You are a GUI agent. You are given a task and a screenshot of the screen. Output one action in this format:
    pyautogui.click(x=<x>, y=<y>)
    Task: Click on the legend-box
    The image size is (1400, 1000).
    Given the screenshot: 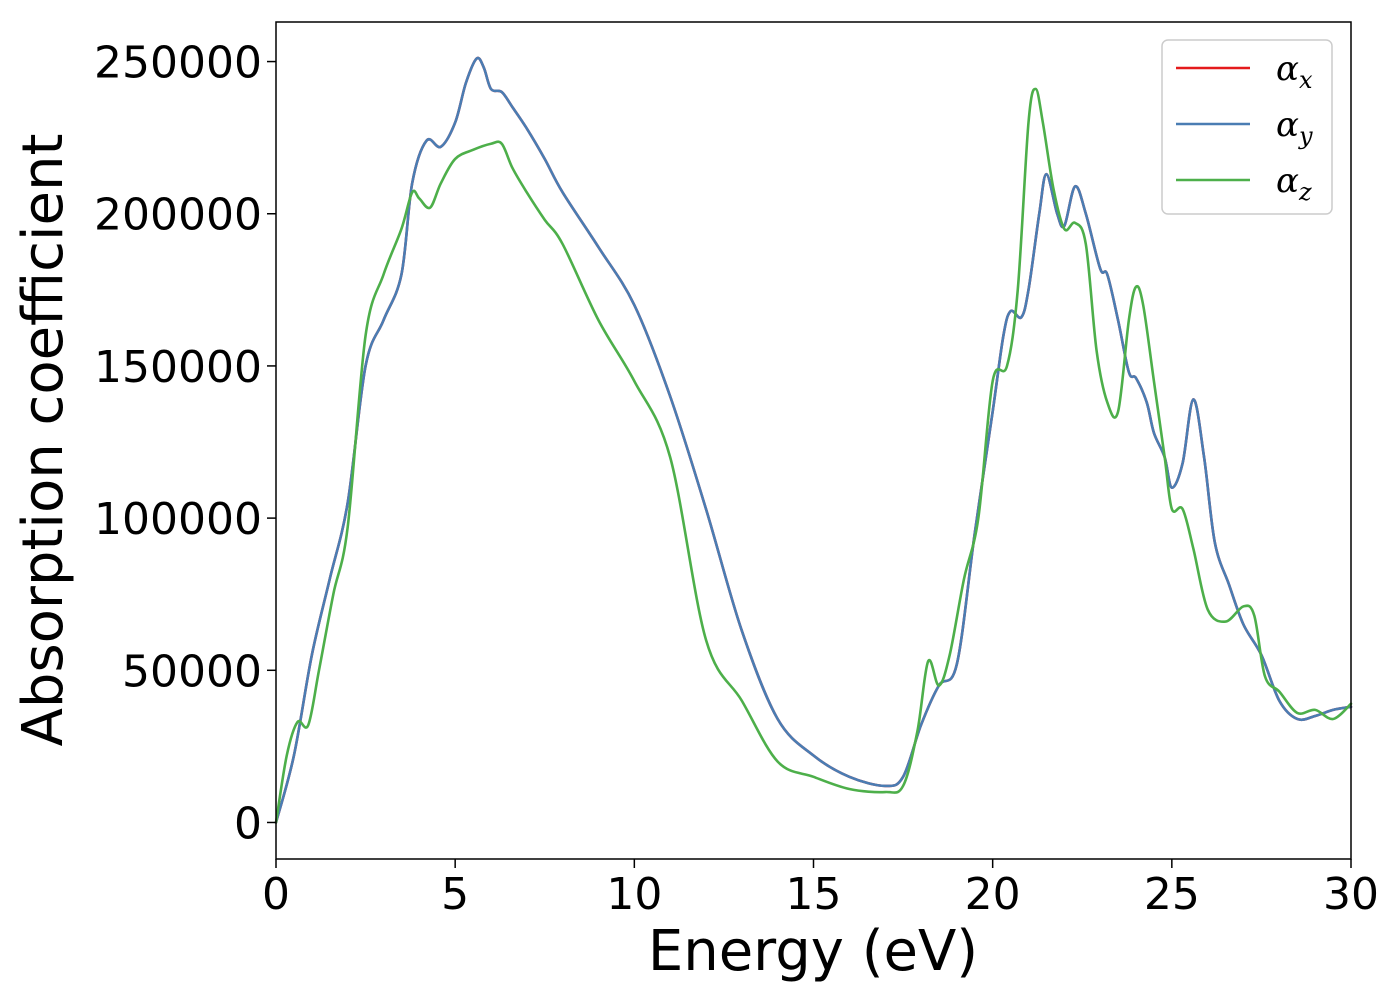 What is the action you would take?
    pyautogui.click(x=1247, y=127)
    